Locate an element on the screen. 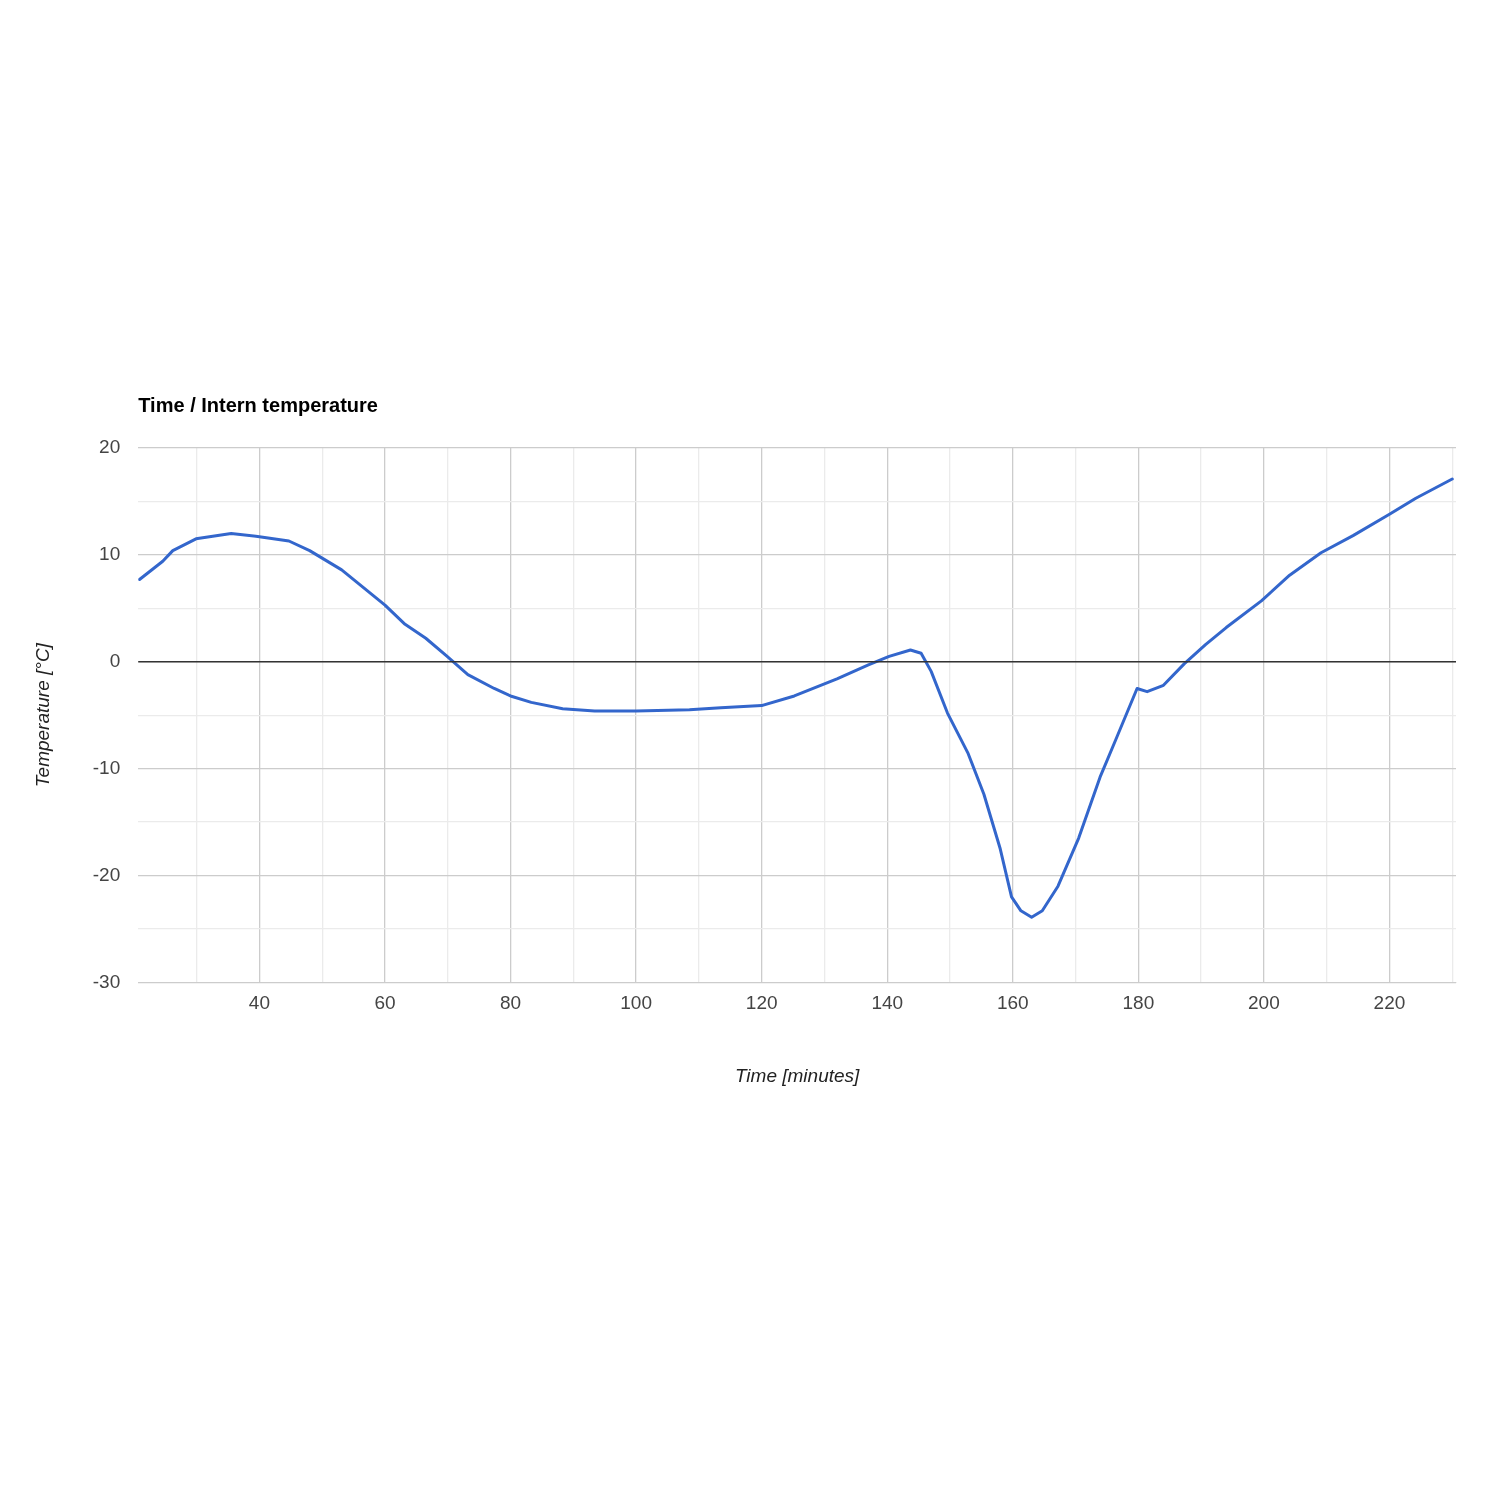 Image resolution: width=1500 pixels, height=1500 pixels. x-axis-title: Time [minutes] is located at coordinates (797, 1075).